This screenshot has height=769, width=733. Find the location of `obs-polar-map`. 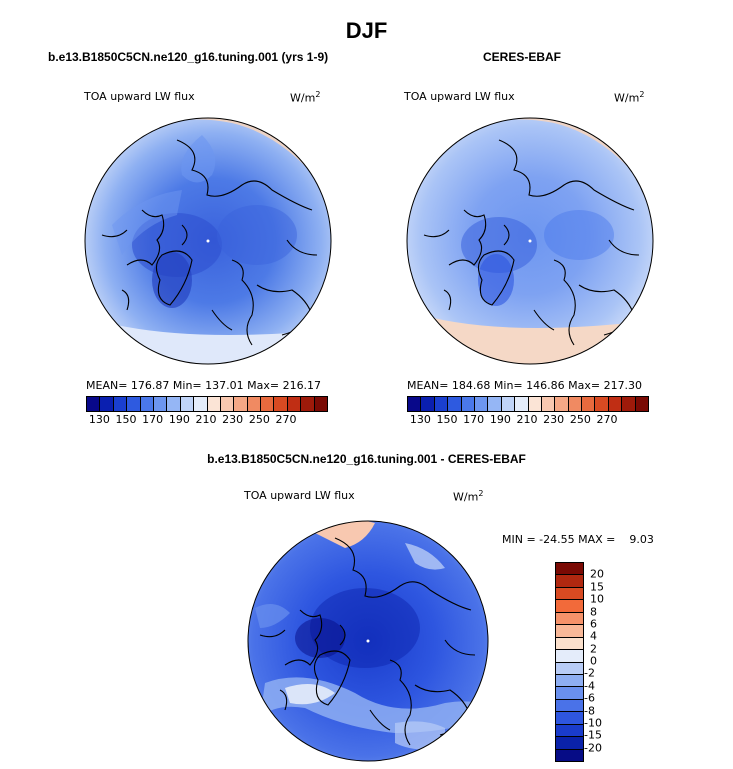

obs-polar-map is located at coordinates (530, 241).